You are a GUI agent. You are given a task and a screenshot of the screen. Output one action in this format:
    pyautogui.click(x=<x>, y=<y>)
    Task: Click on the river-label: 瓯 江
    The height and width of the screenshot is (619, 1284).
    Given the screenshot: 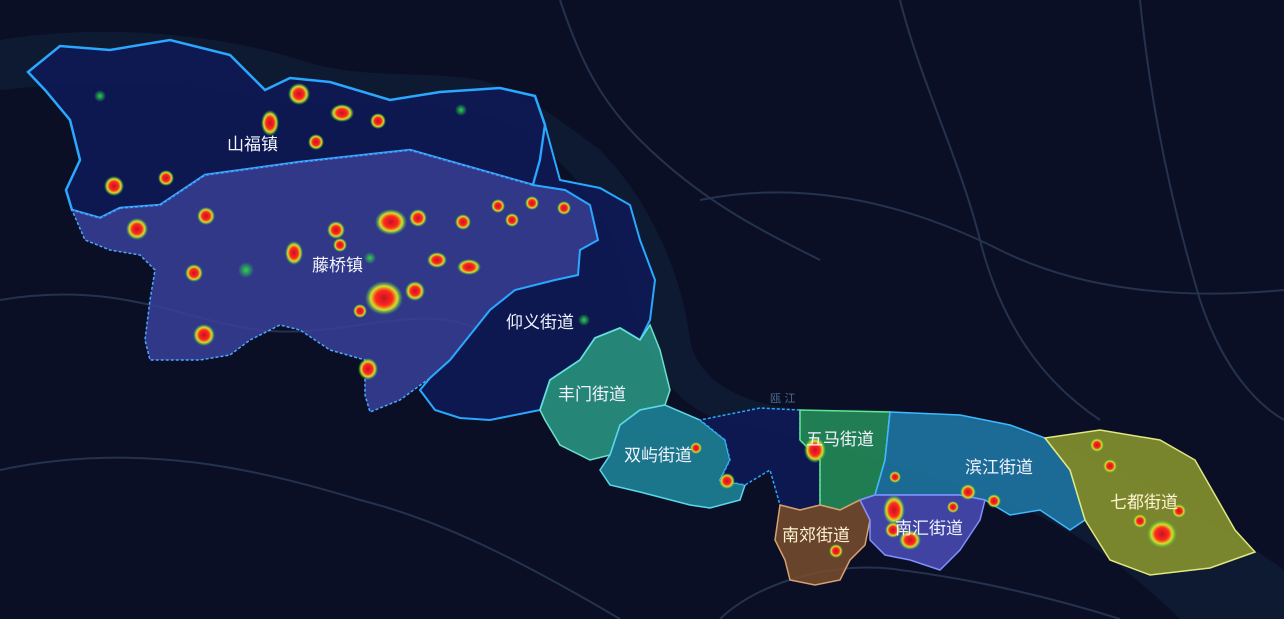 What is the action you would take?
    pyautogui.click(x=783, y=398)
    